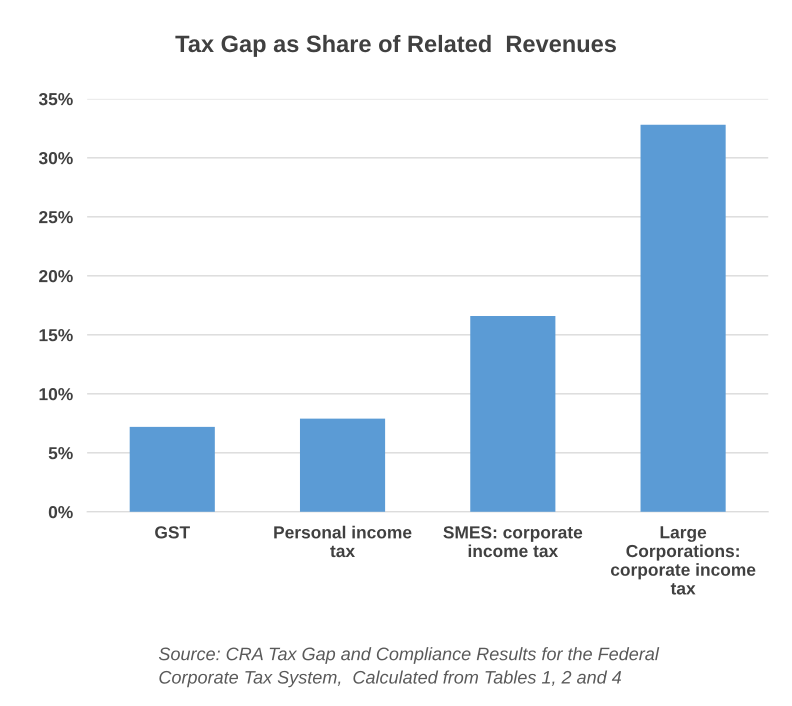  I want to click on x-tick-label: GST, so click(172, 532).